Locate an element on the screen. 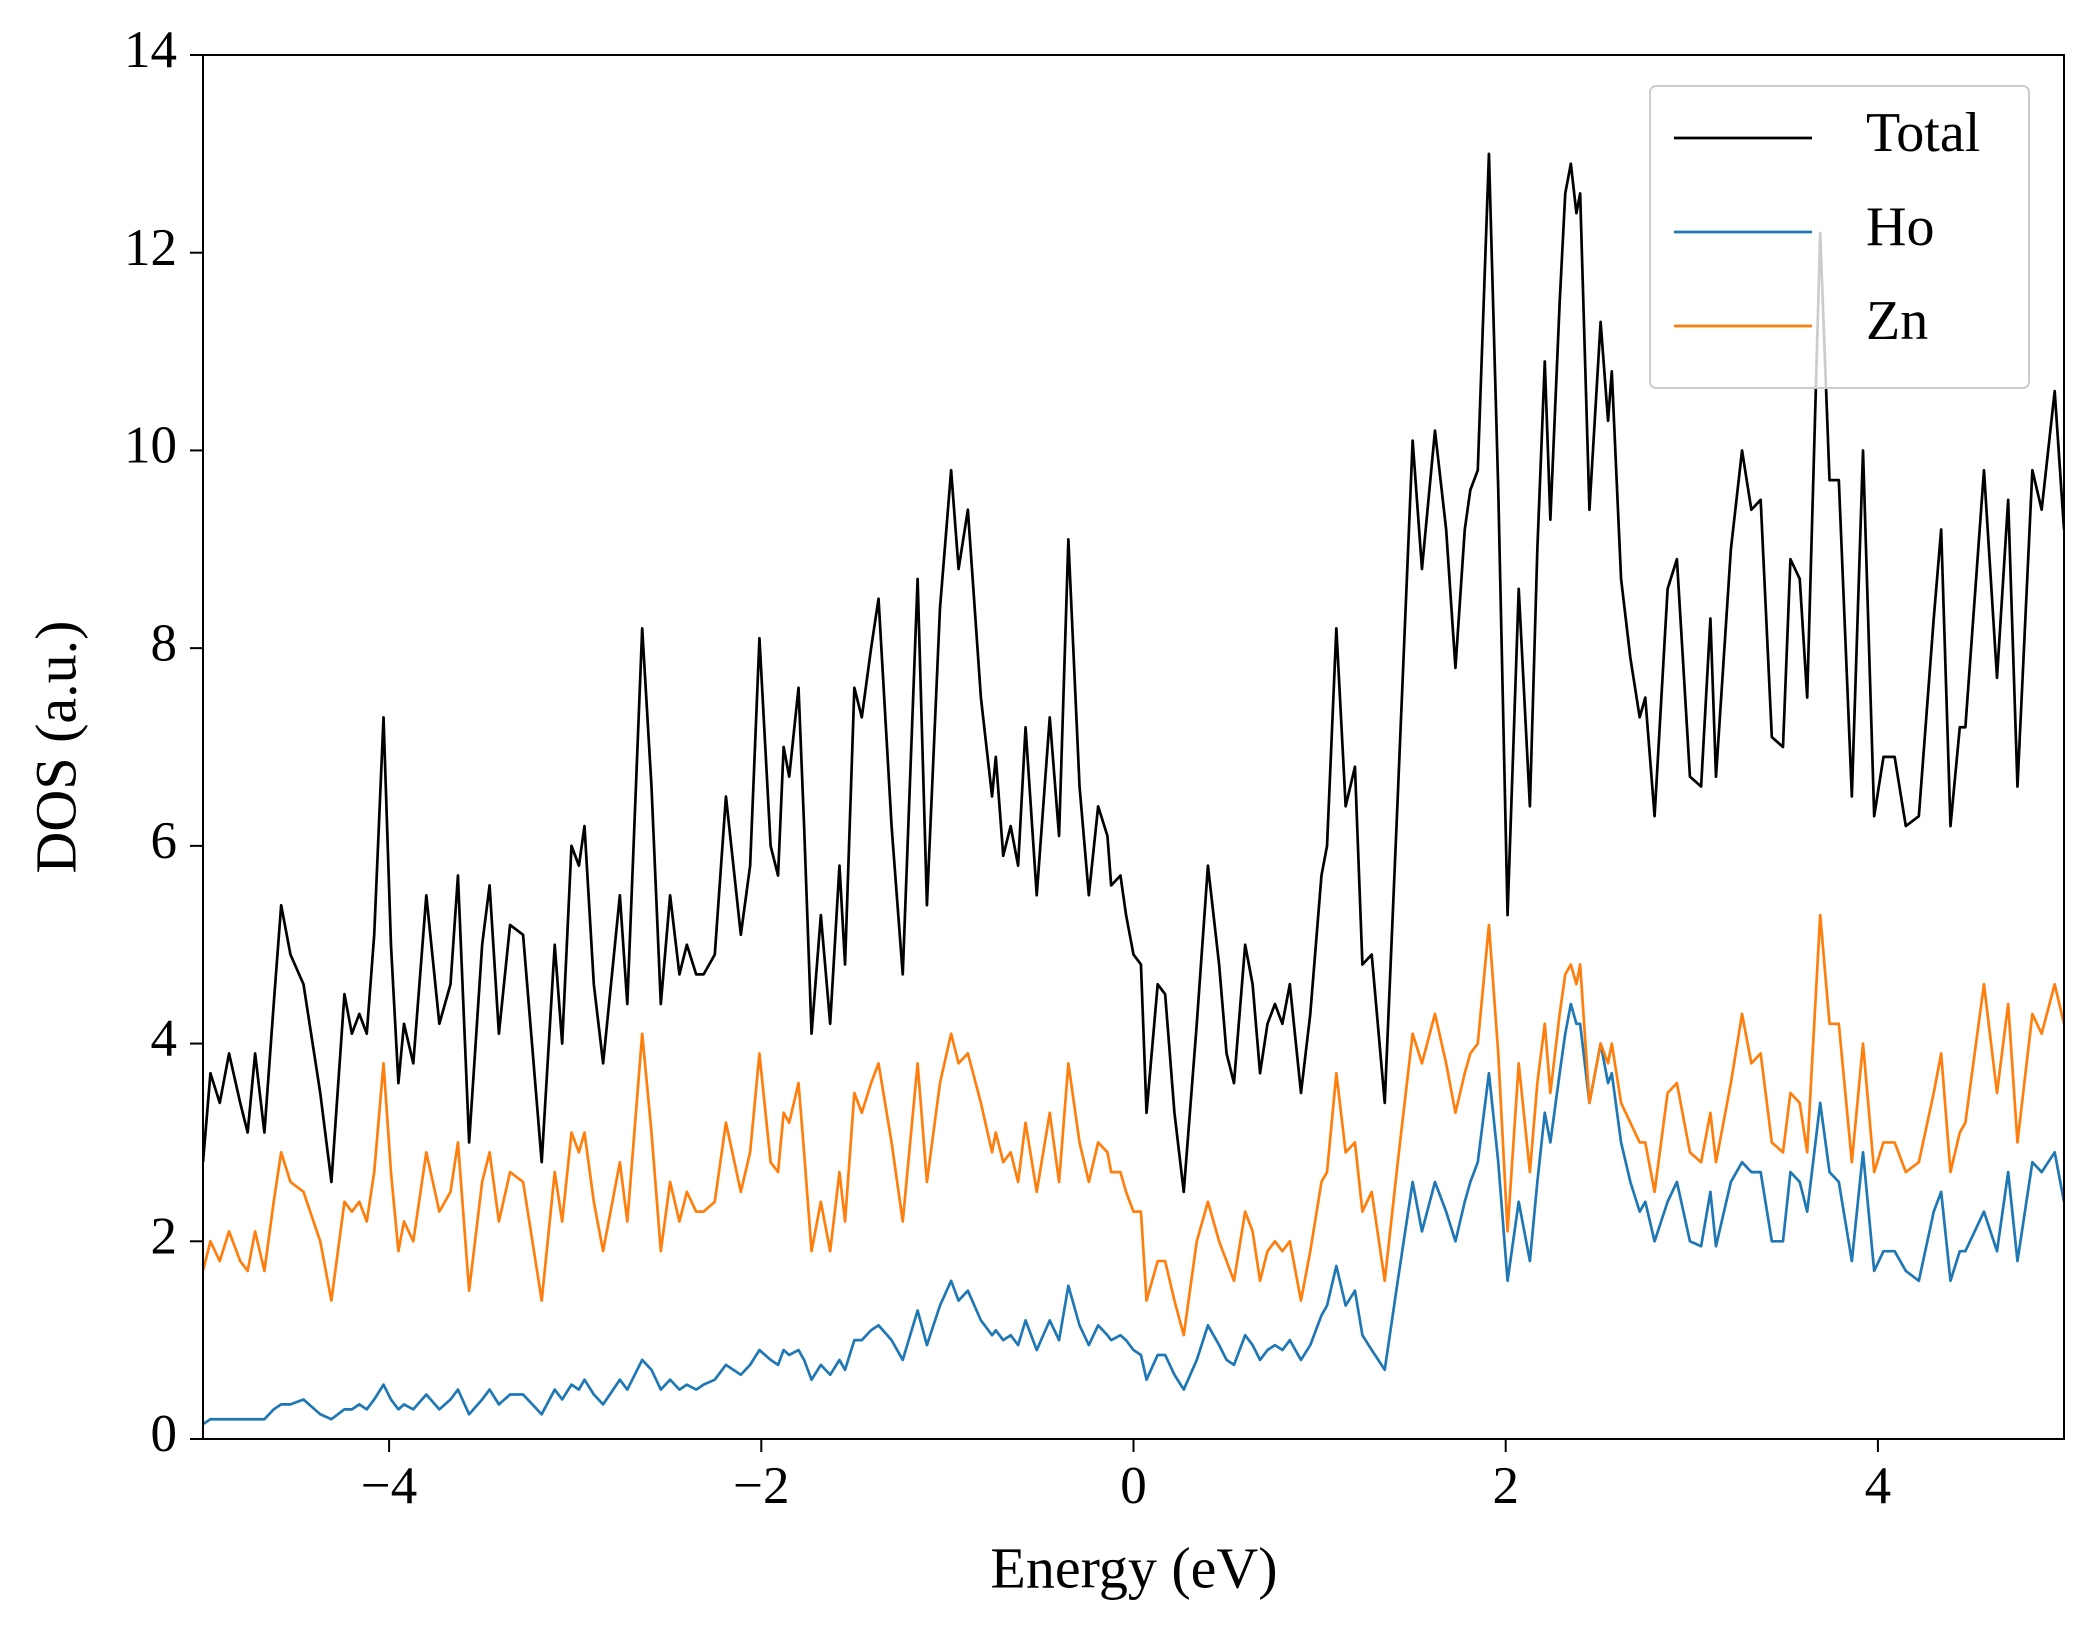 The width and height of the screenshot is (2097, 1637). legend-label: Ho is located at coordinates (1900, 227).